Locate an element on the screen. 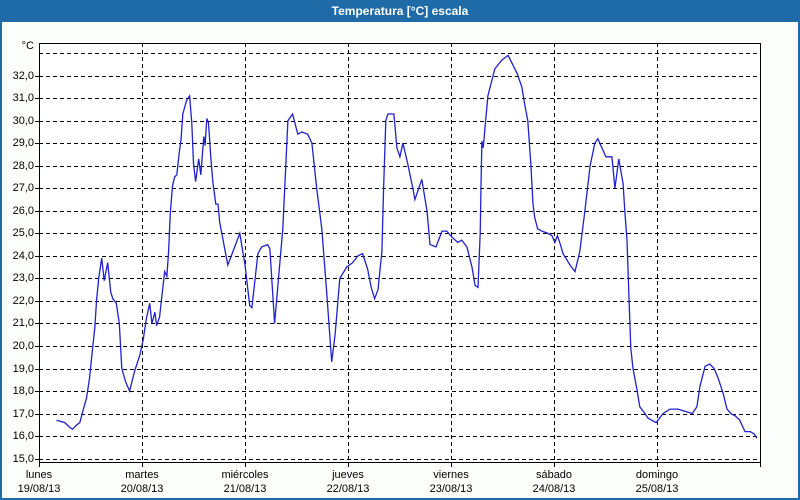 The image size is (800, 500). y-axis-unit: °C is located at coordinates (27, 46).